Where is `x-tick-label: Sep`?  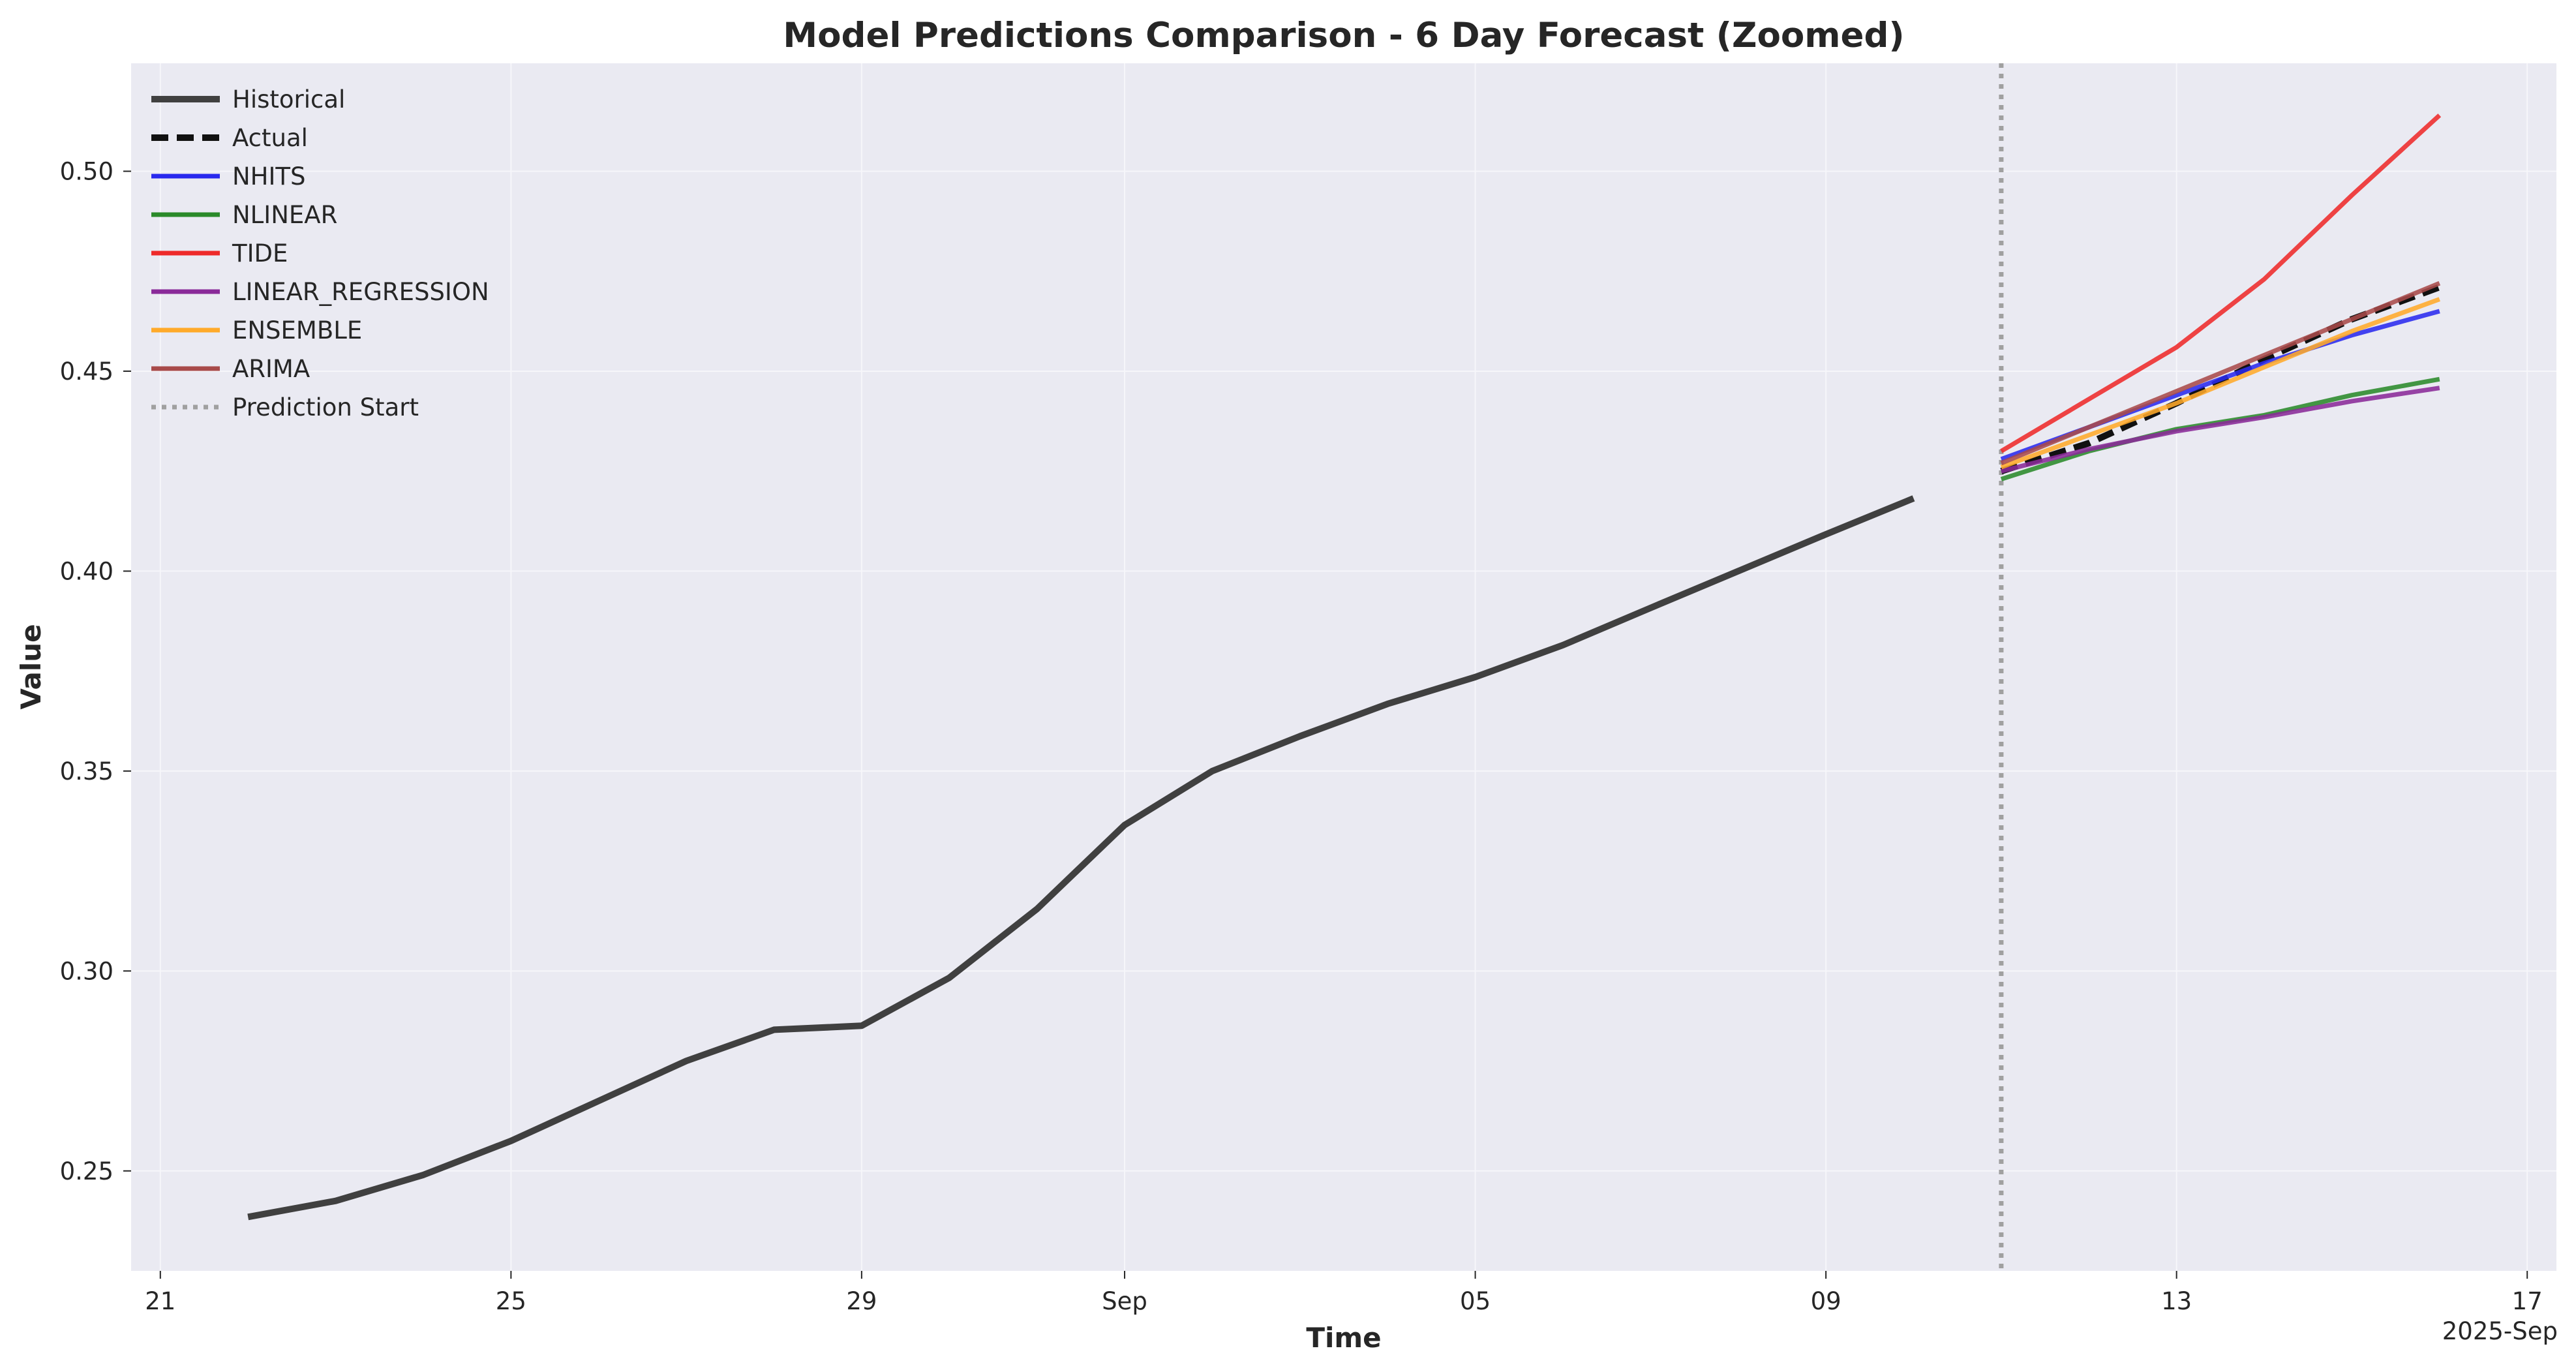
x-tick-label: Sep is located at coordinates (1125, 1301).